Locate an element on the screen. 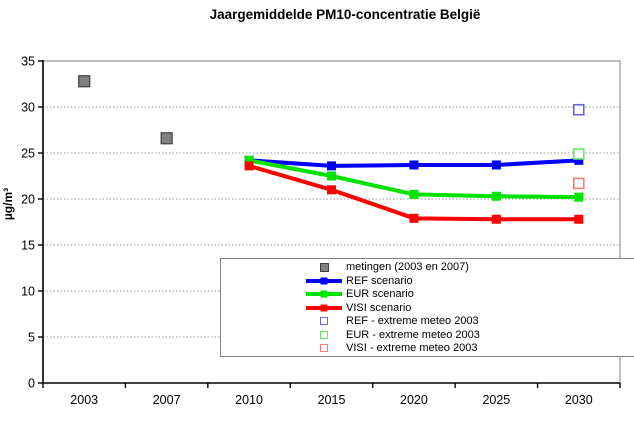 This screenshot has height=423, width=634. ref-extreme-open-square-icon is located at coordinates (324, 321).